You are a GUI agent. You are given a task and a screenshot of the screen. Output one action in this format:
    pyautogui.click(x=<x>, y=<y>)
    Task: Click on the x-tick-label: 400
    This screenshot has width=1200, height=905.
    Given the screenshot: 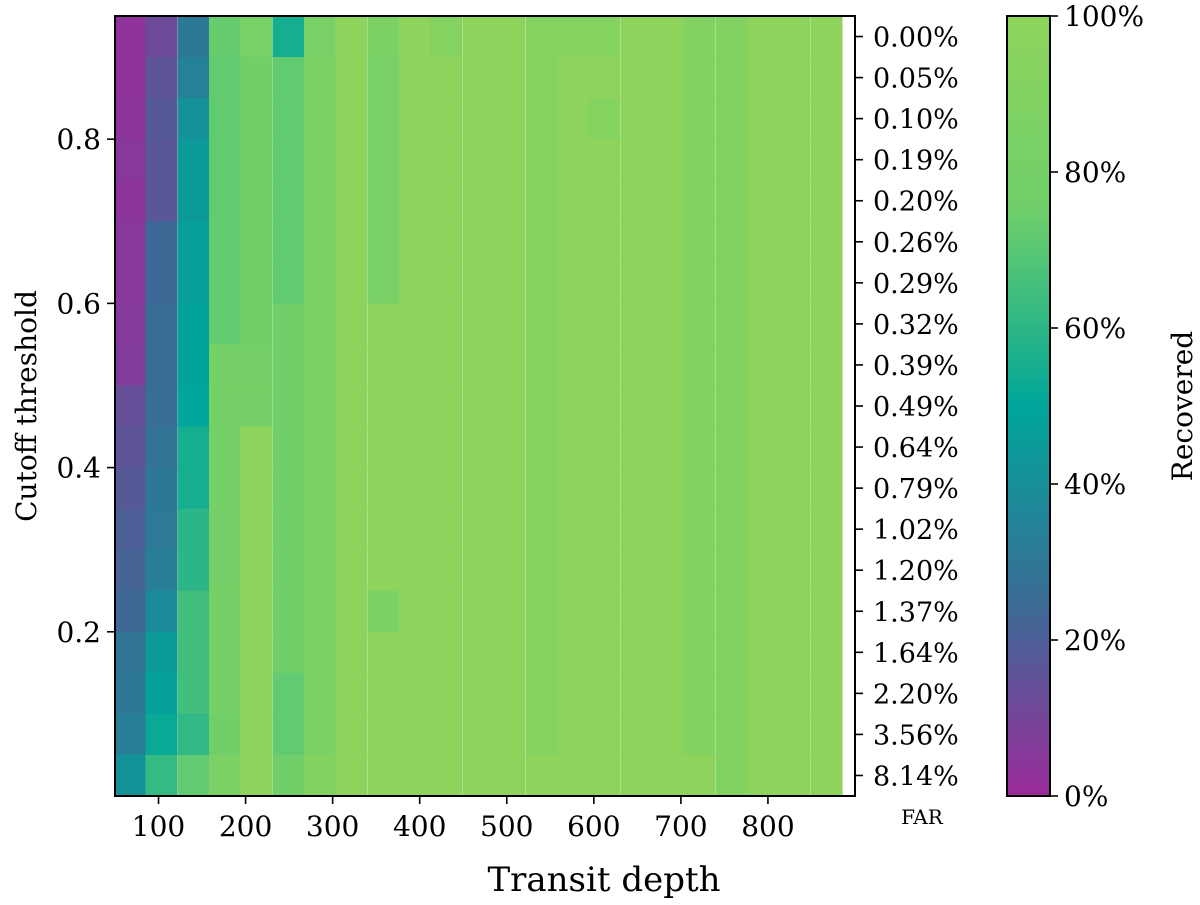 What is the action you would take?
    pyautogui.click(x=419, y=826)
    